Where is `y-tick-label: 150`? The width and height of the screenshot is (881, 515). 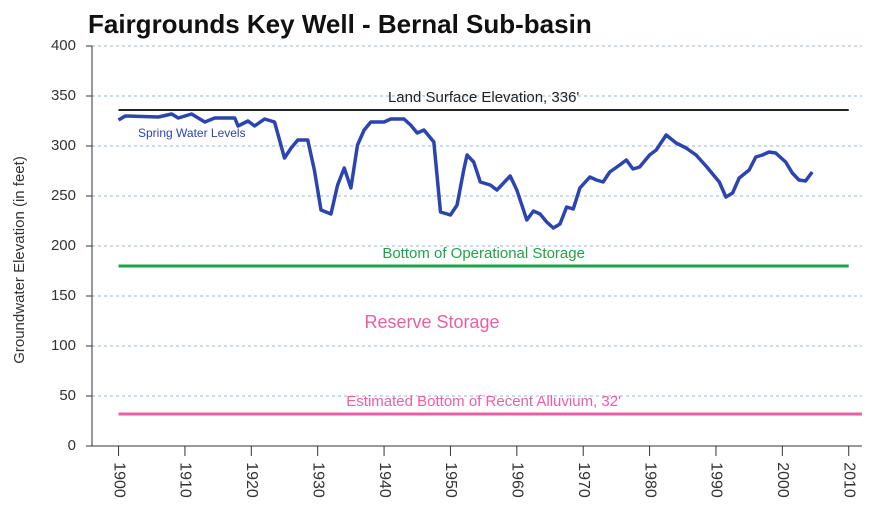
y-tick-label: 150 is located at coordinates (63, 295).